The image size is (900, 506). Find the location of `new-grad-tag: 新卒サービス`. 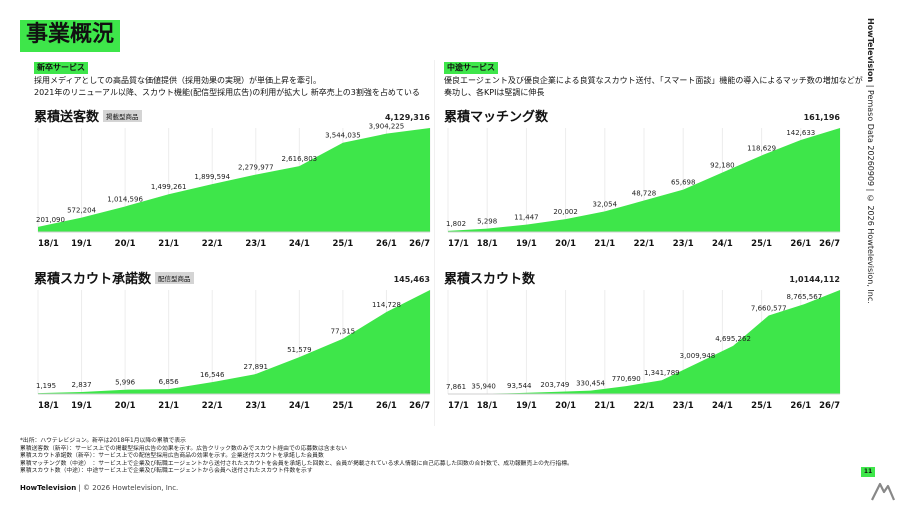

new-grad-tag: 新卒サービス is located at coordinates (61, 68).